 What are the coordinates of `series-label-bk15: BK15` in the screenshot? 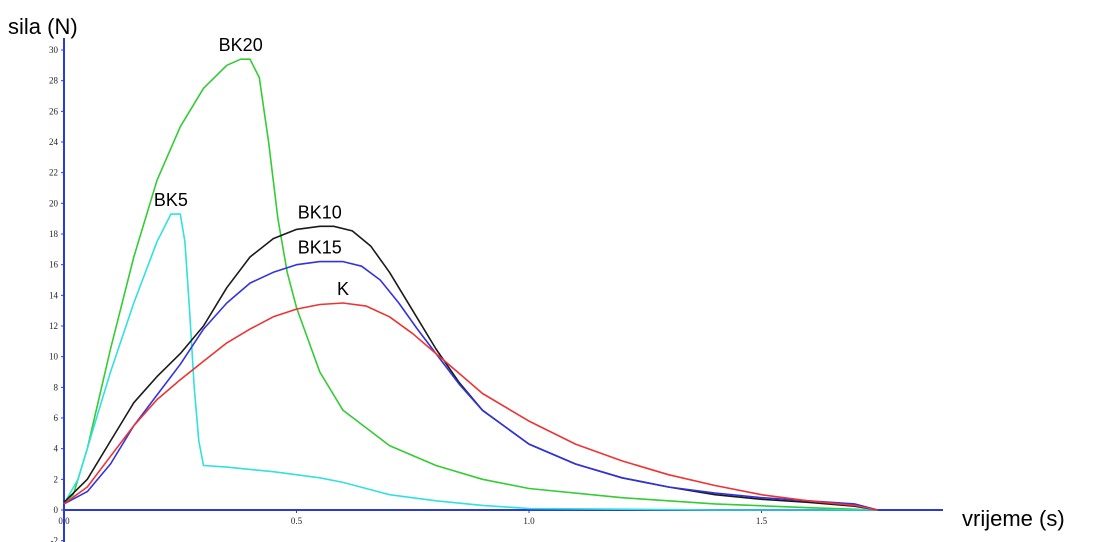 It's located at (320, 248).